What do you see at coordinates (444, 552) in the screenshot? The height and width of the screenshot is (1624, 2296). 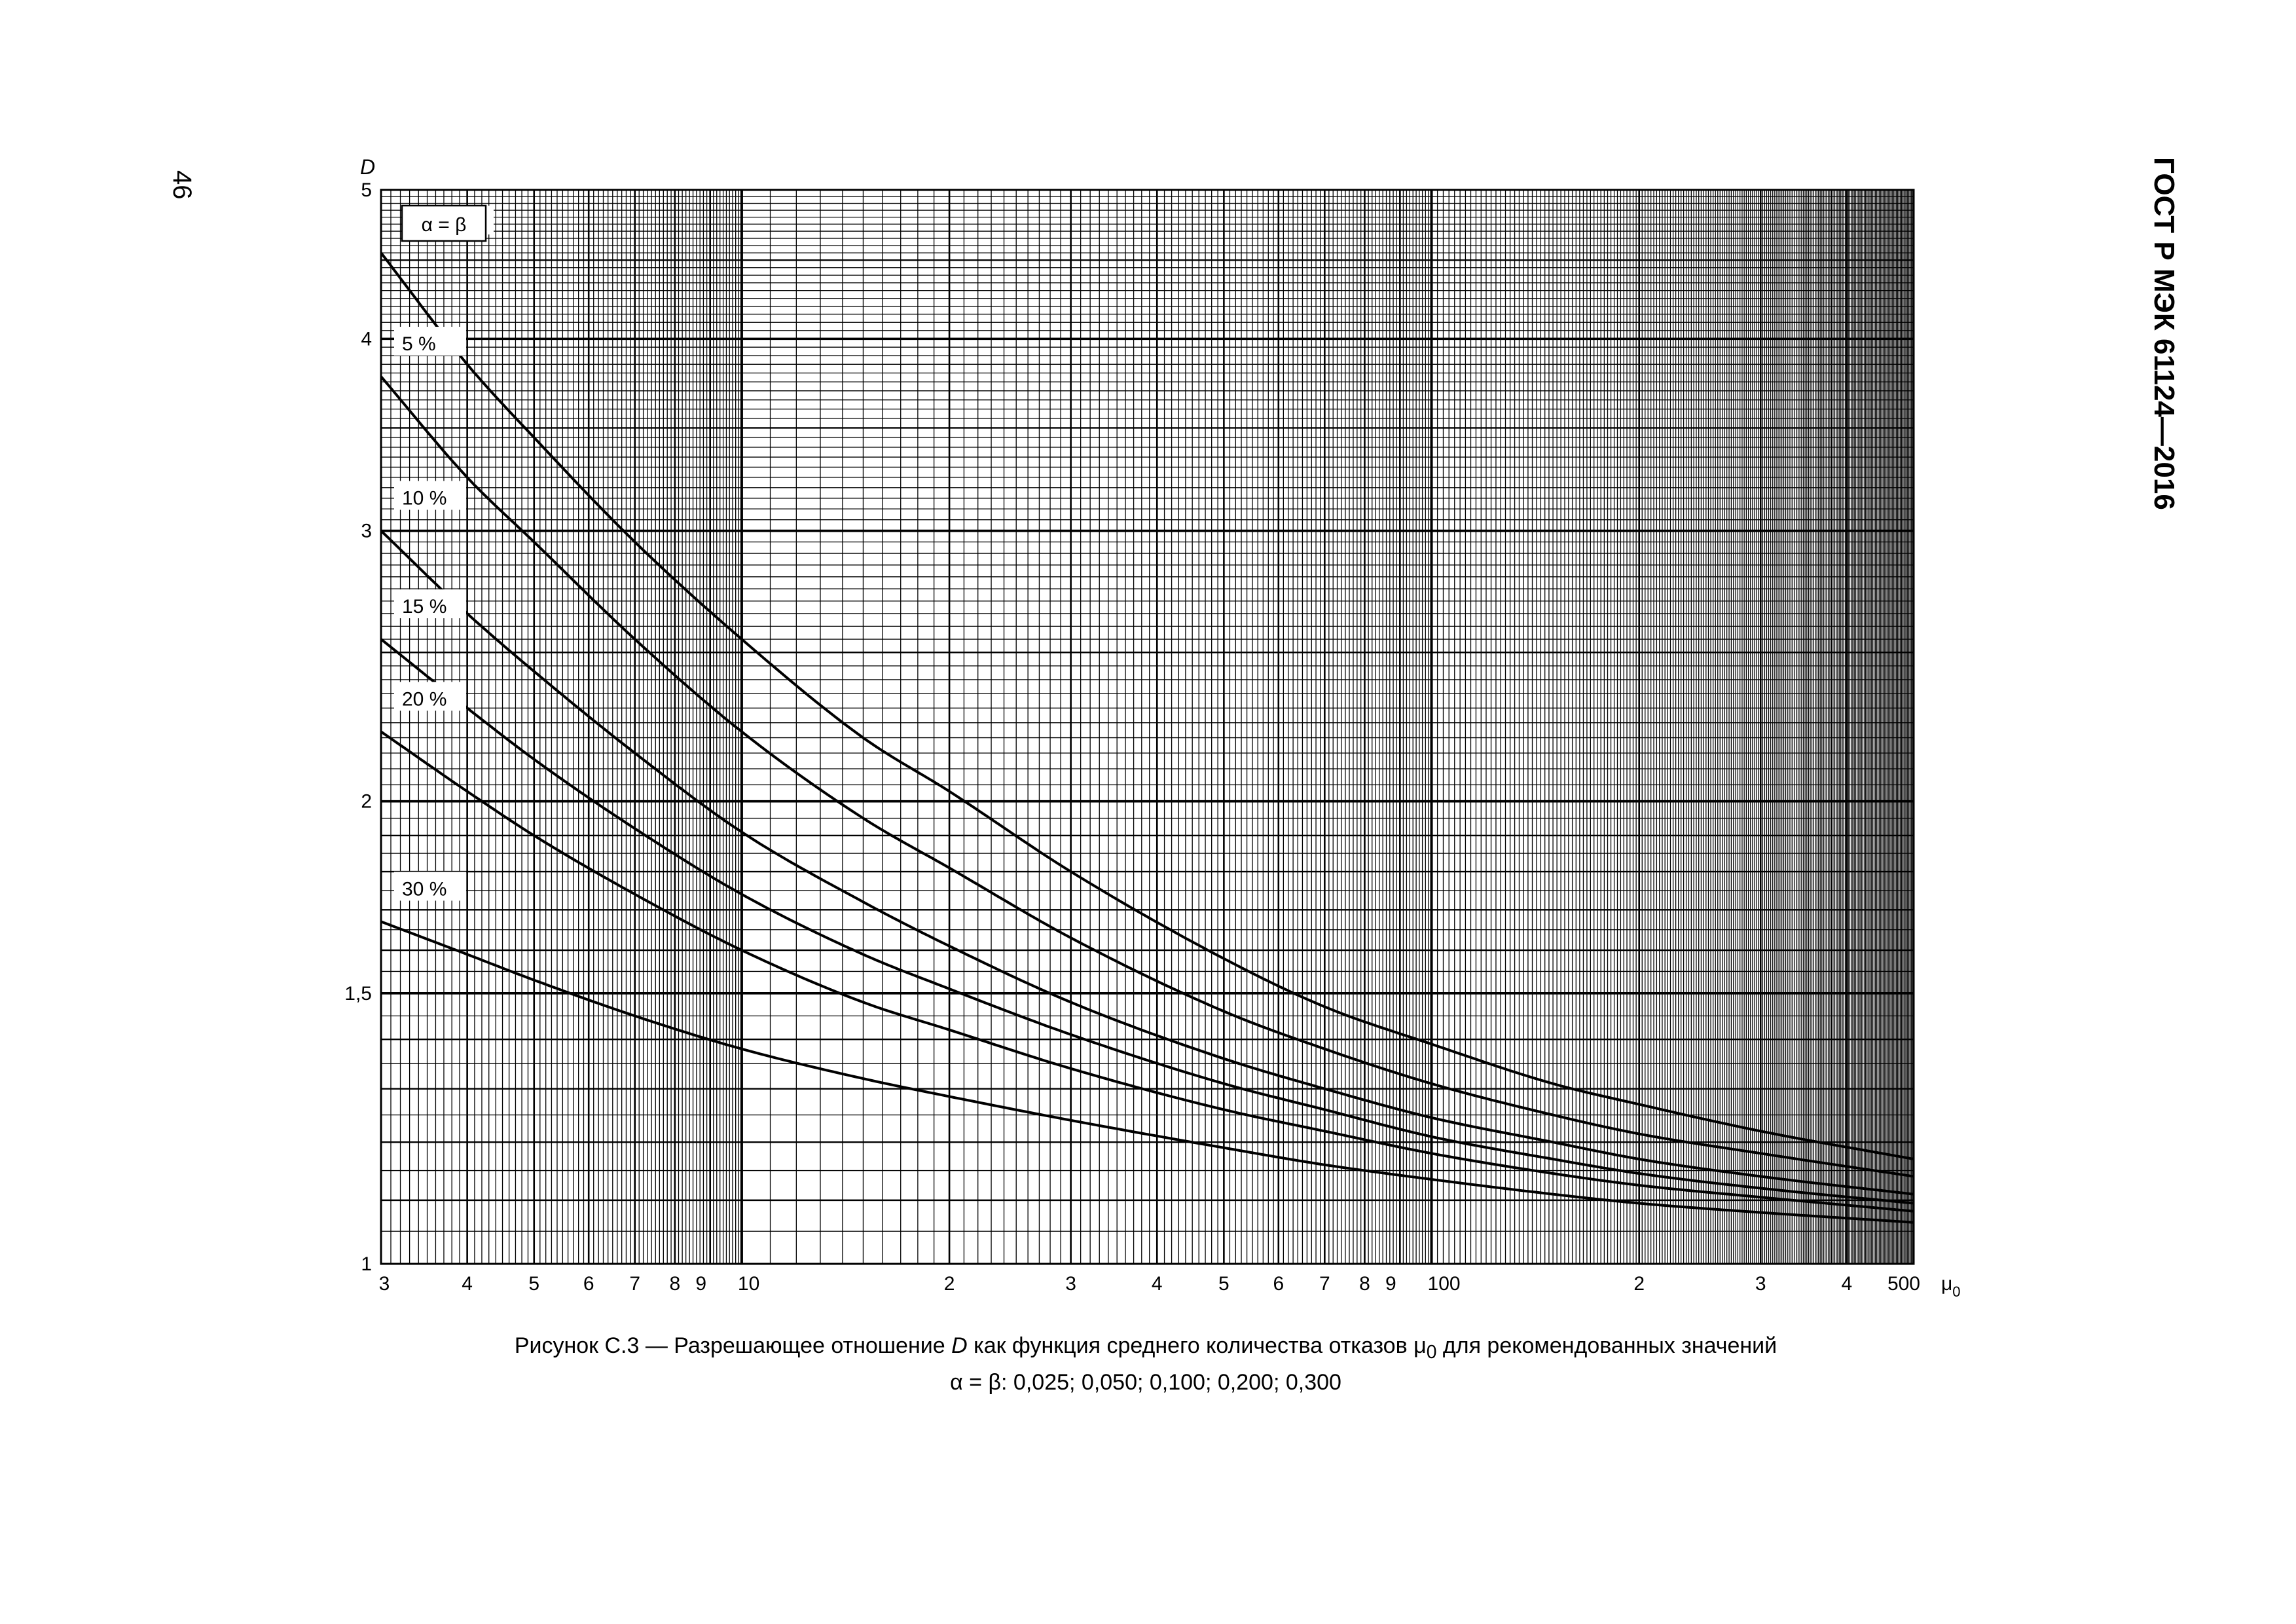 I see `curve-labels: 2,5 %5 %10 %15 %20 %30 %α = β` at bounding box center [444, 552].